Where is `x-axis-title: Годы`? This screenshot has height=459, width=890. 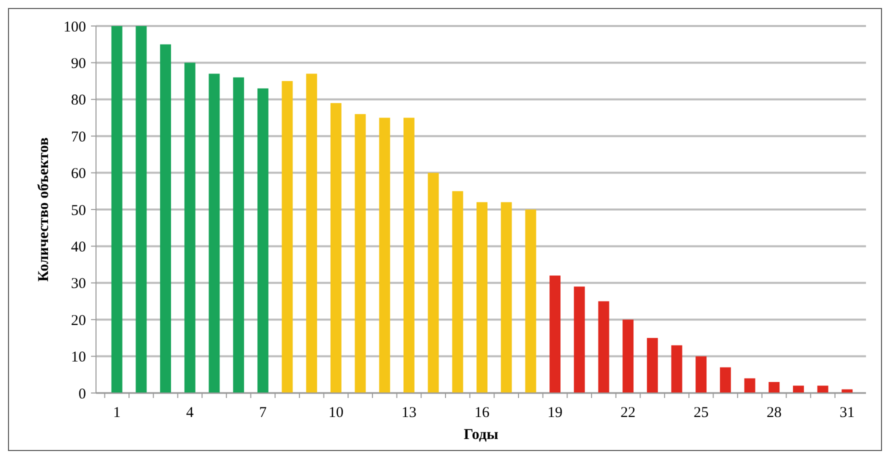 x-axis-title: Годы is located at coordinates (481, 435).